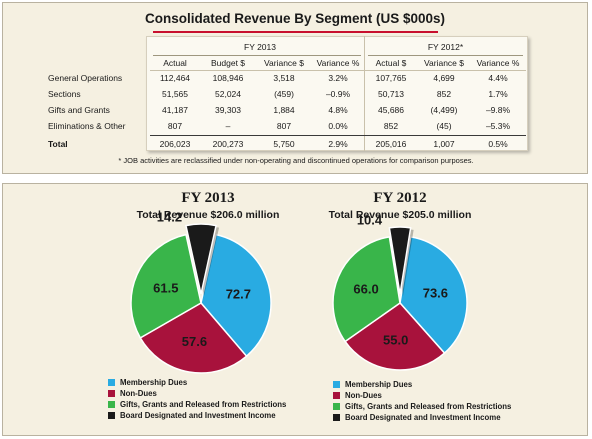 Image resolution: width=592 pixels, height=439 pixels. I want to click on table-cell: (45), so click(444, 126).